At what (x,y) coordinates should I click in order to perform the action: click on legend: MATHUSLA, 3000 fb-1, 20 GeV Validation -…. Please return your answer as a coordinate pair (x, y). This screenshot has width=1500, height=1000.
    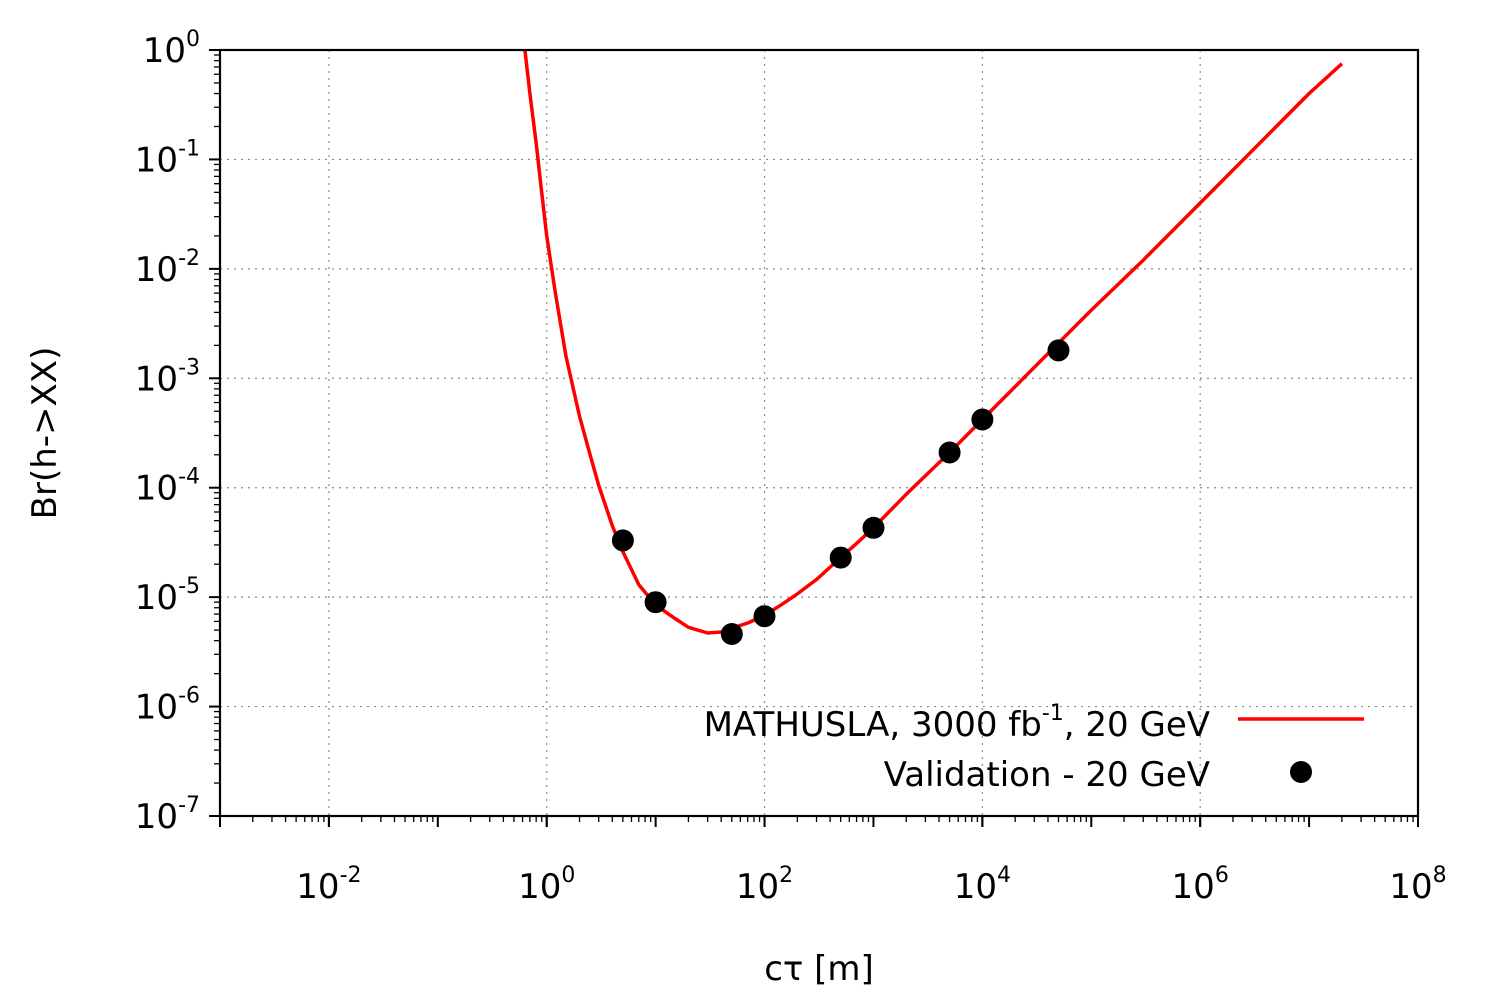
    Looking at the image, I should click on (1034, 748).